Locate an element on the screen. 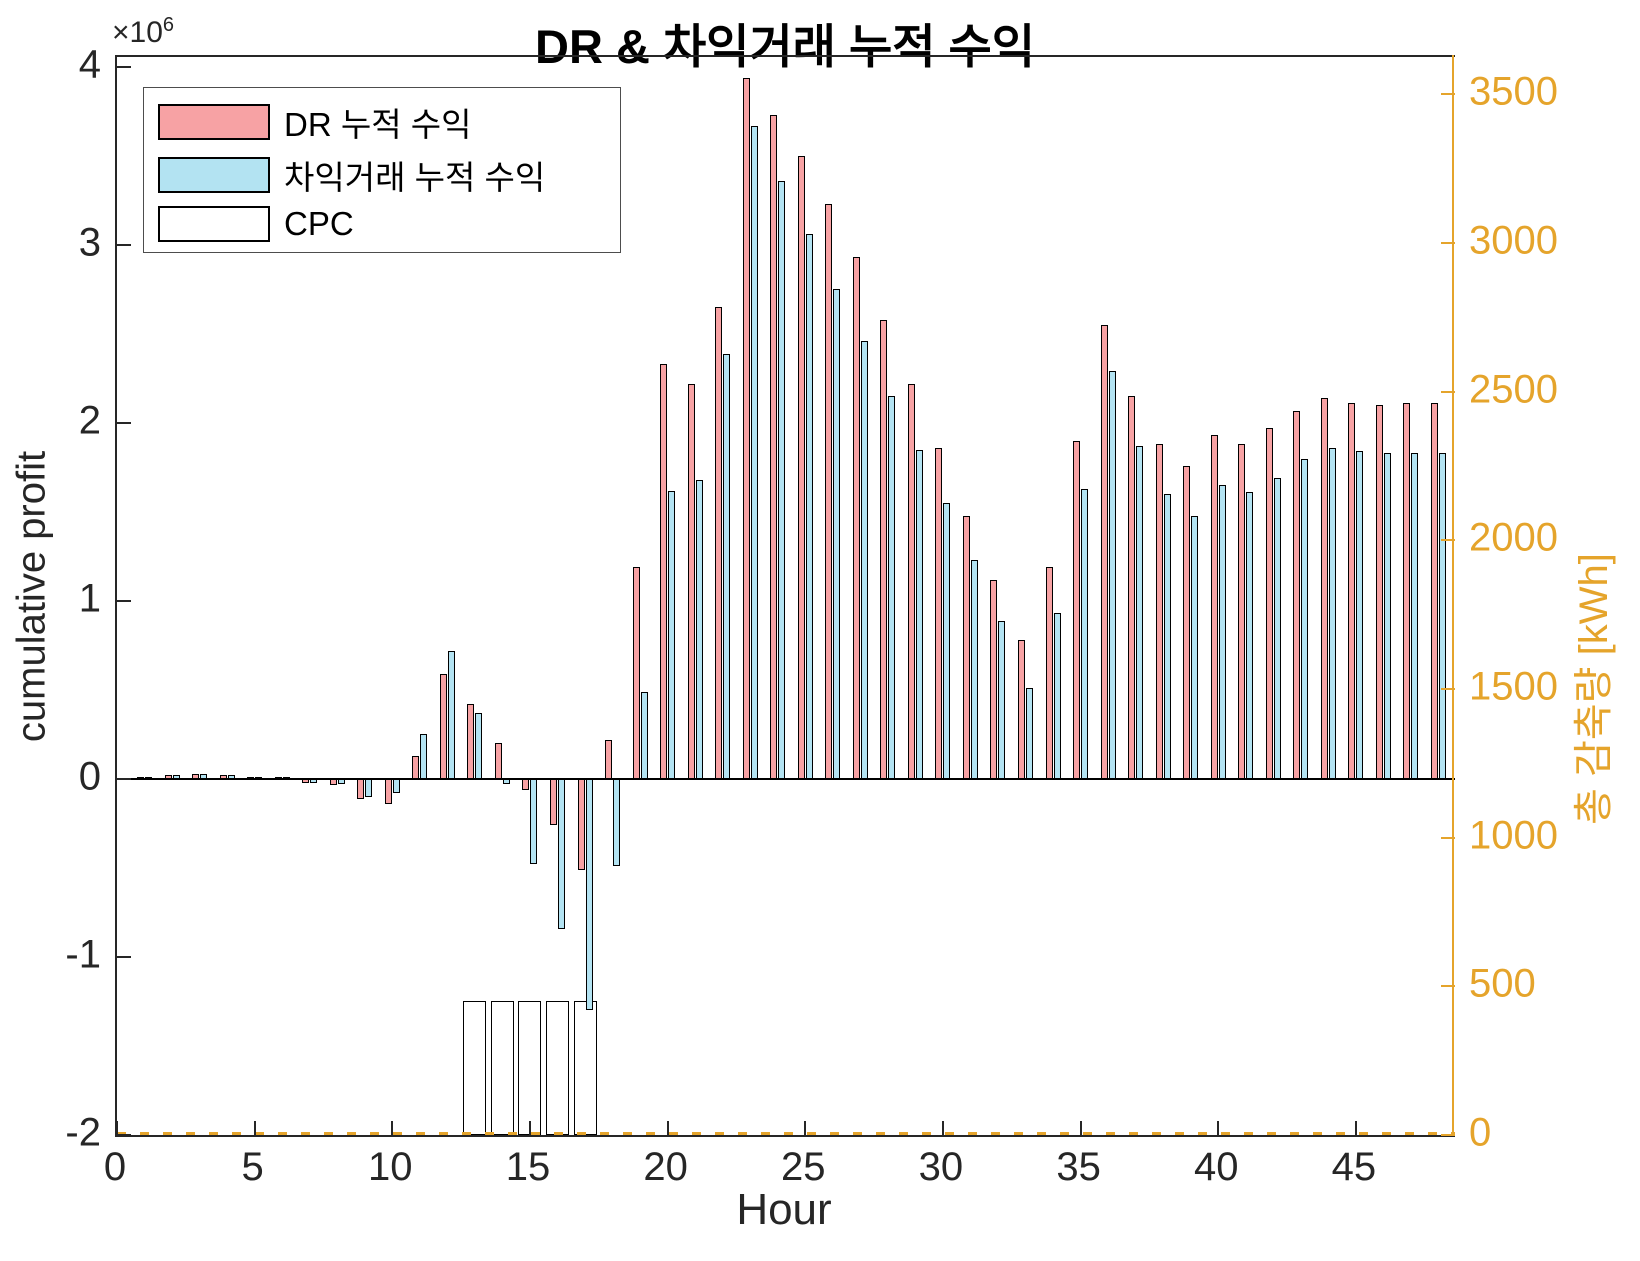 The height and width of the screenshot is (1261, 1640). y-right-tick-label: 1000 is located at coordinates (1513, 835).